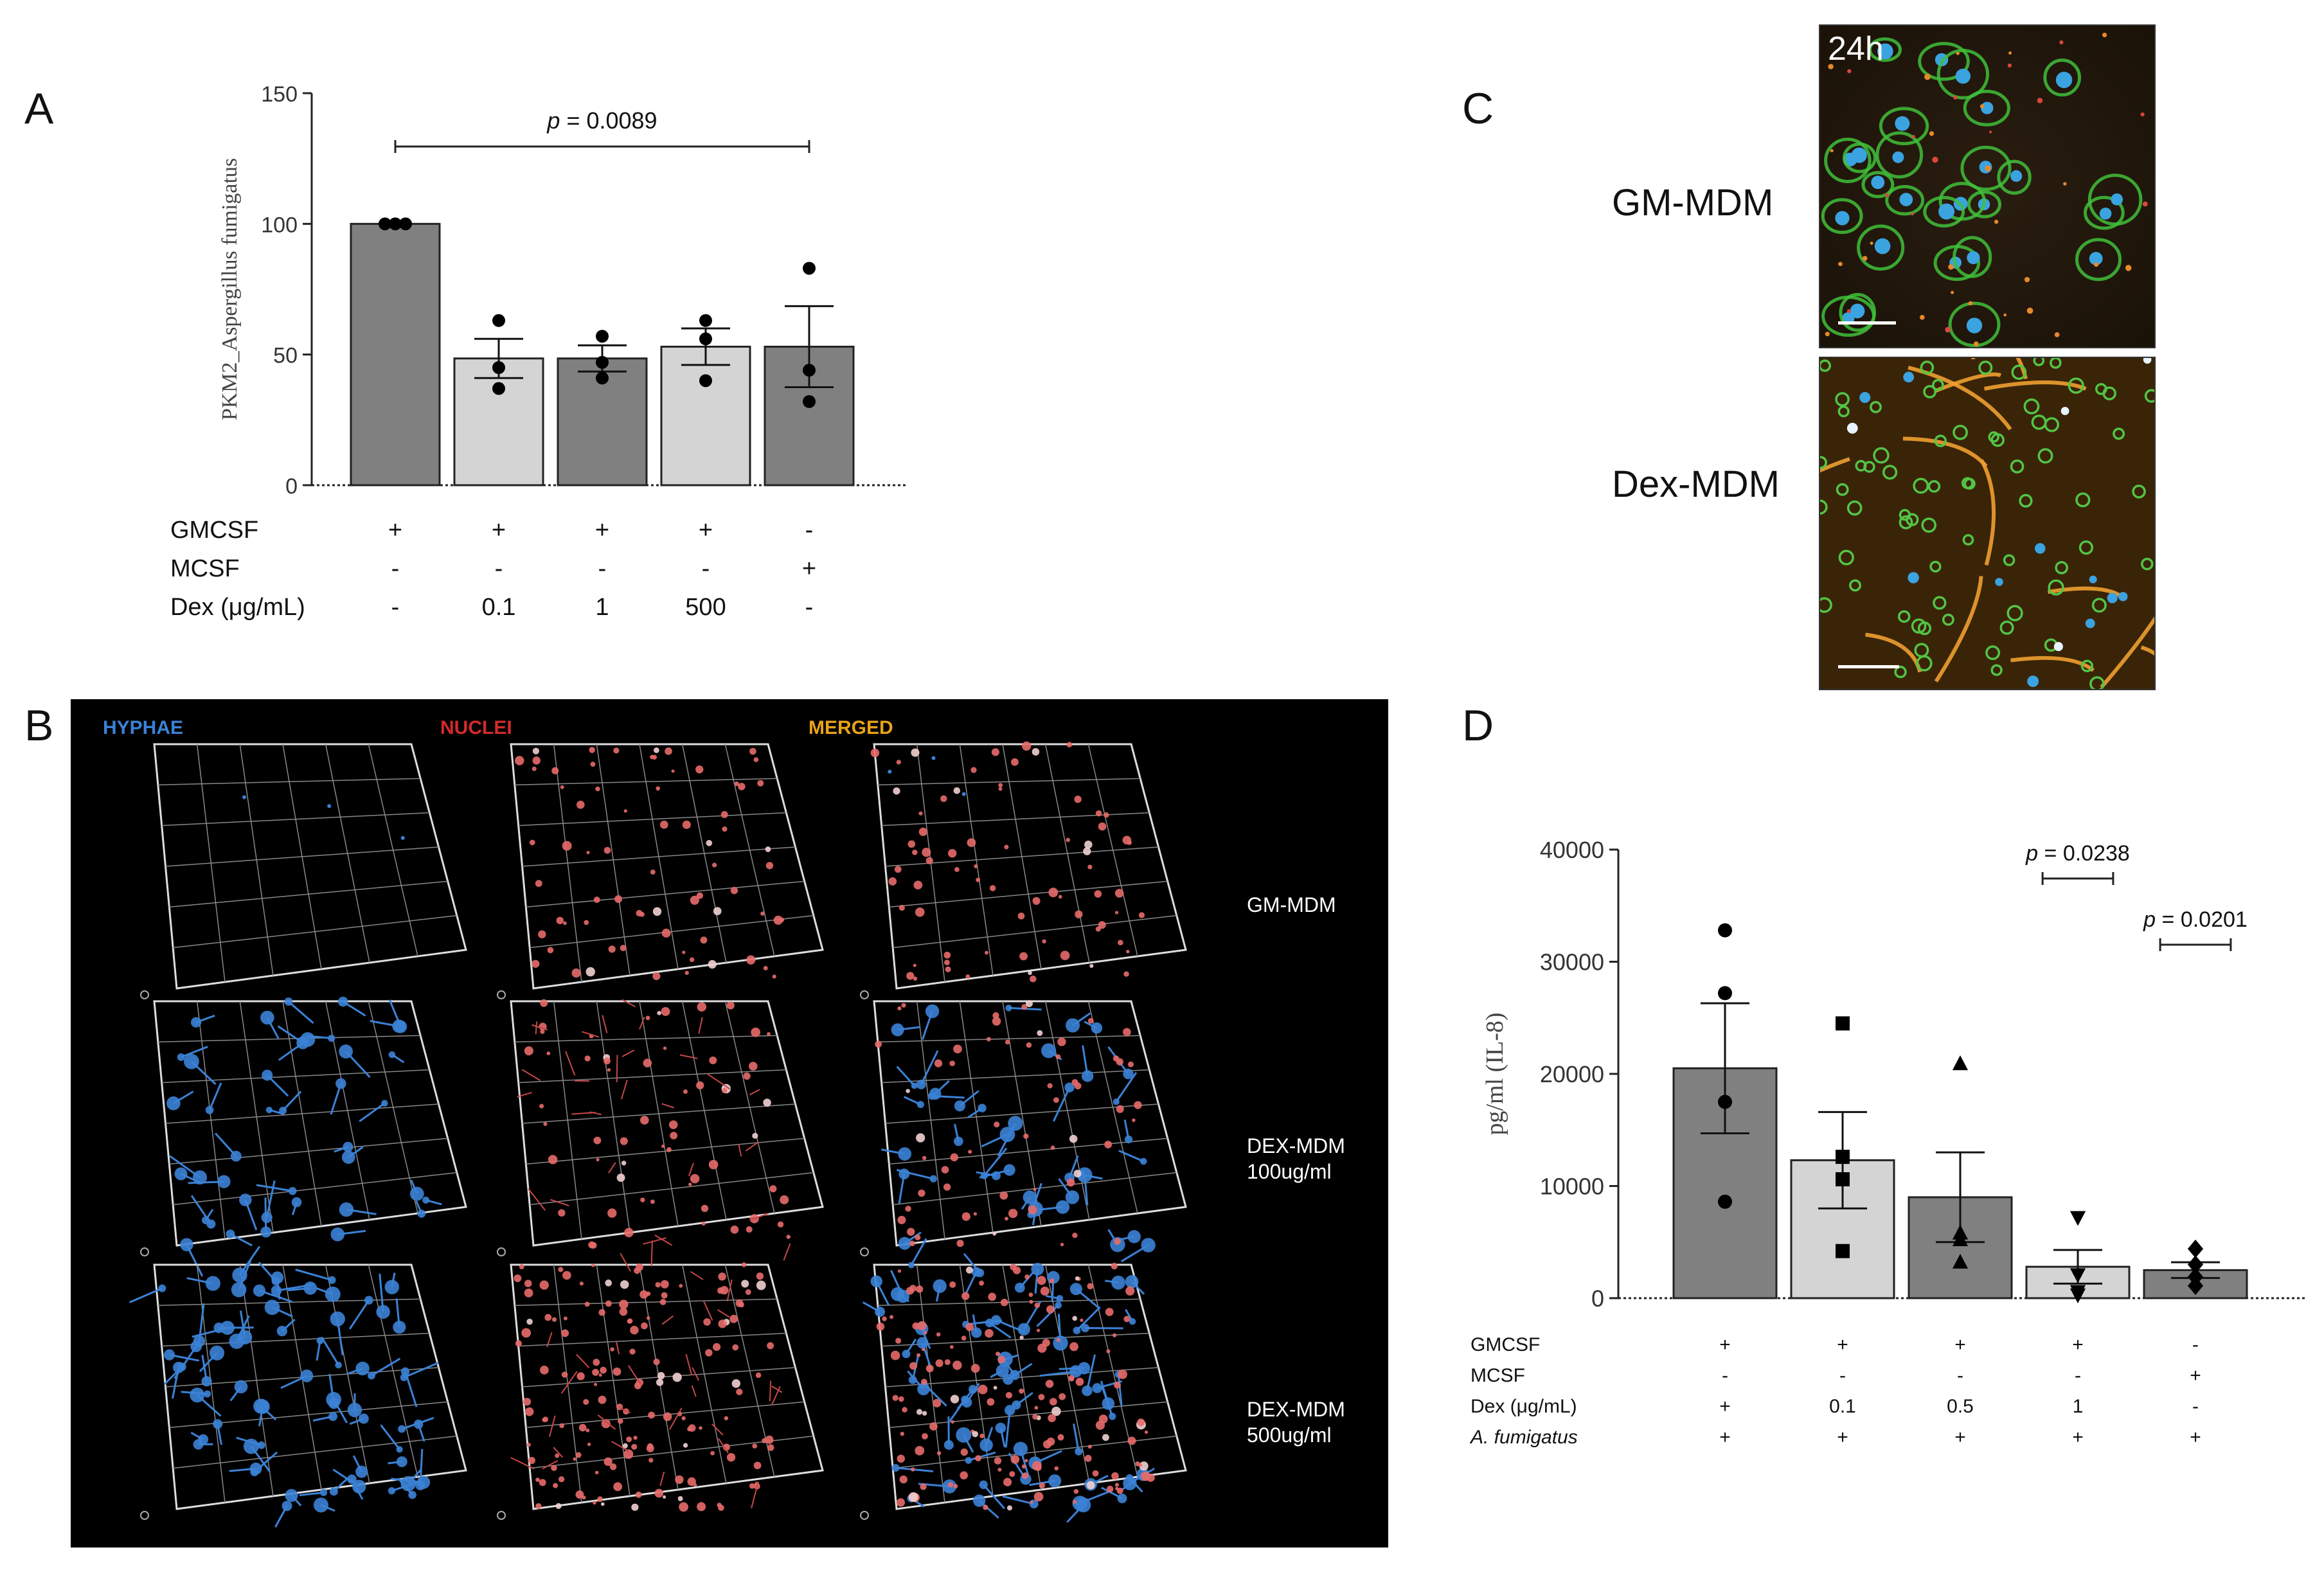  What do you see at coordinates (1867, 323) in the screenshot?
I see `scale-bar` at bounding box center [1867, 323].